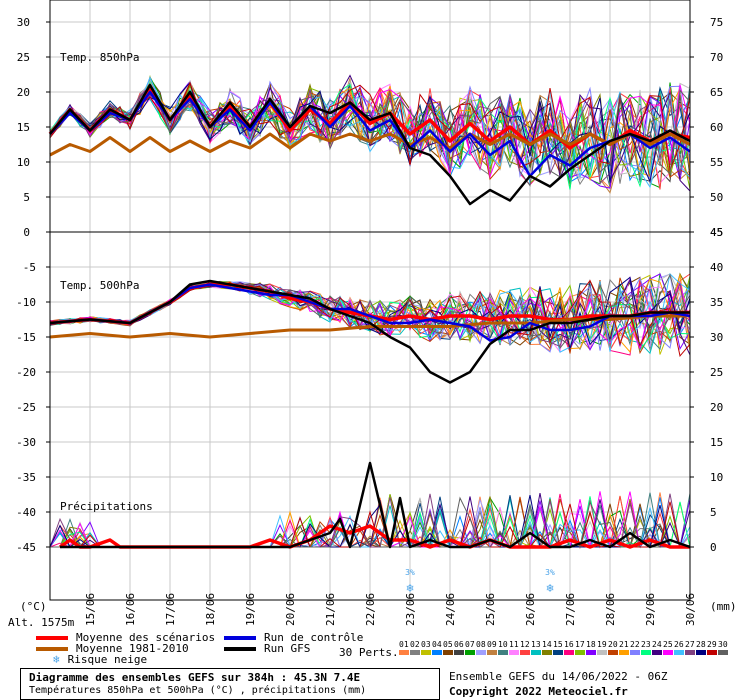 This screenshot has height=700, width=740. What do you see at coordinates (41, 622) in the screenshot?
I see `altitude-label: Alt. 1575m` at bounding box center [41, 622].